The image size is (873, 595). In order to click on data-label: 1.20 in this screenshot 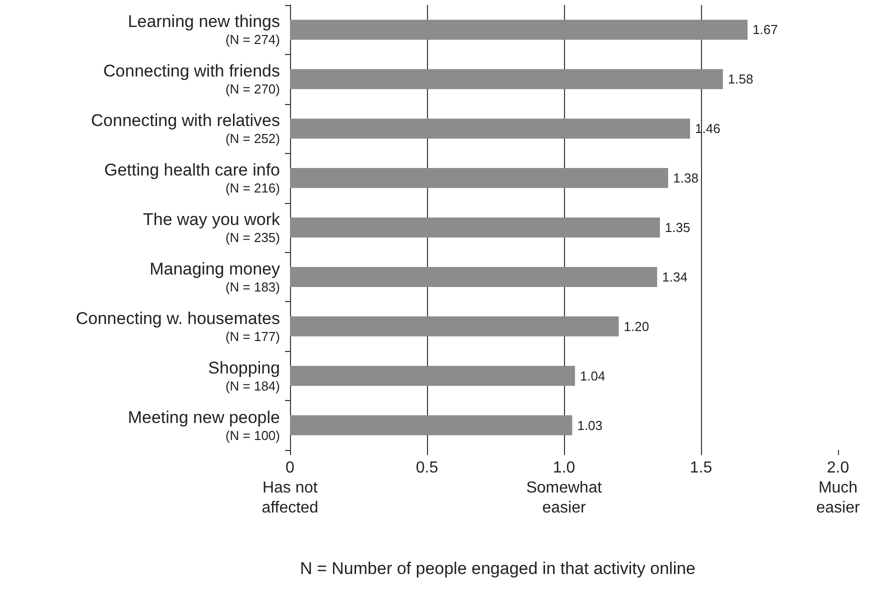, I will do `click(637, 326)`.